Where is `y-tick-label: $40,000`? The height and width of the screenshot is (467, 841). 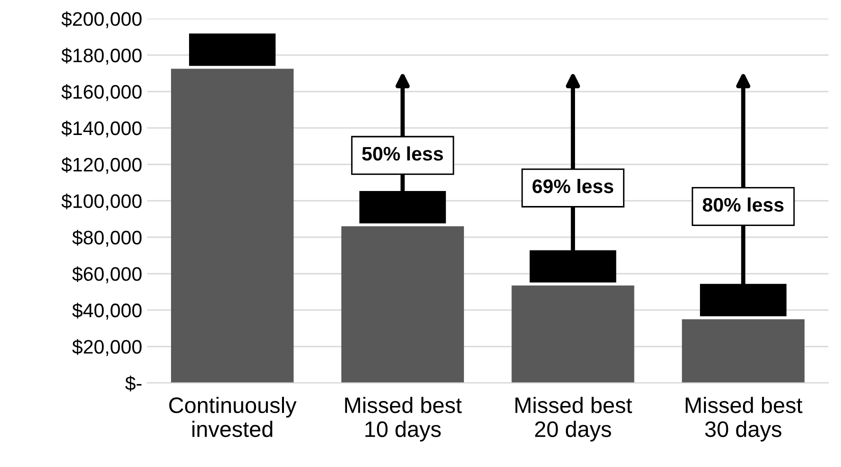
y-tick-label: $40,000 is located at coordinates (107, 311).